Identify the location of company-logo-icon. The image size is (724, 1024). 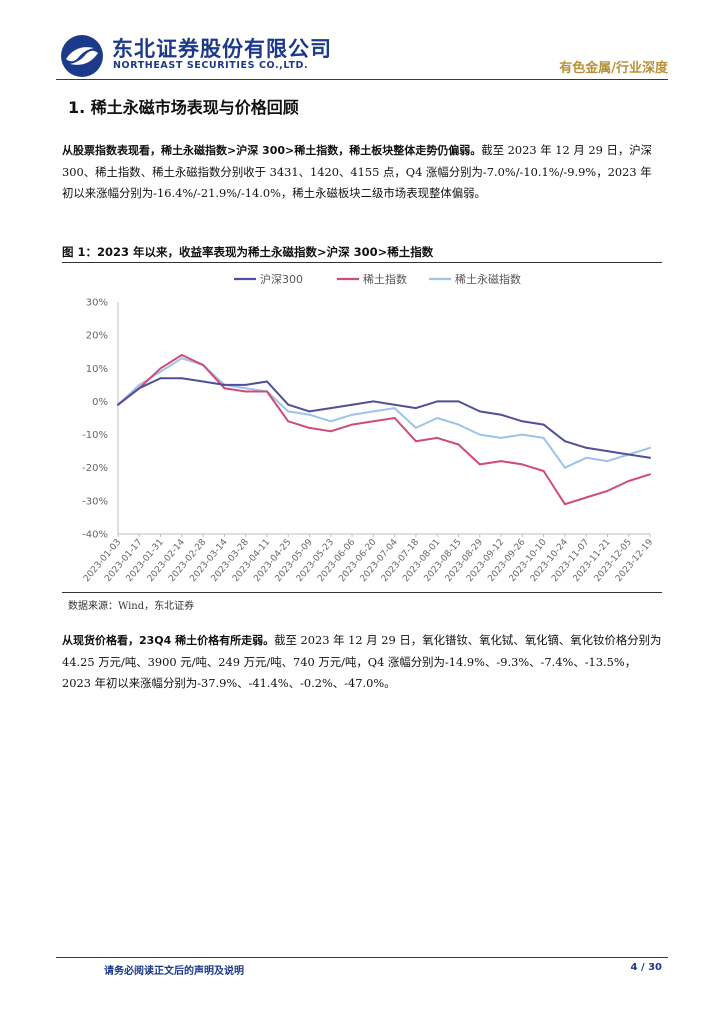
(82, 56).